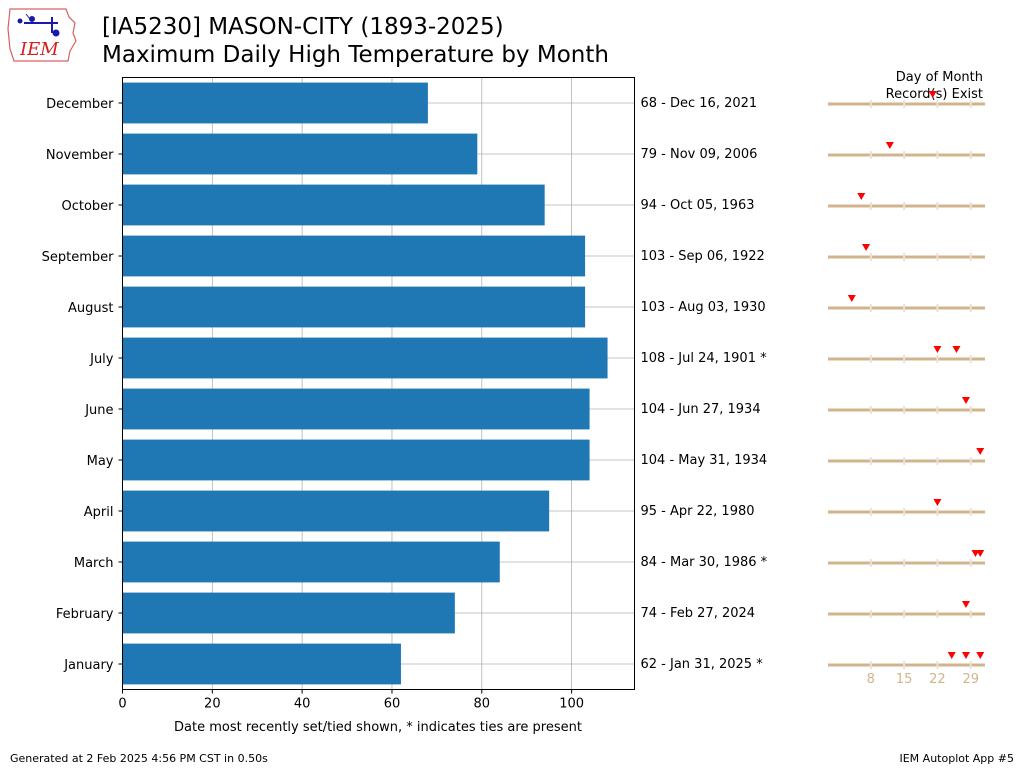  Describe the element at coordinates (698, 205) in the screenshot. I see `value-label: 94 - Oct 05, 1963` at that location.